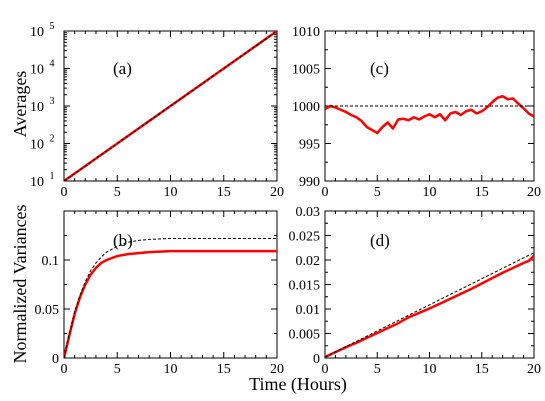 Image resolution: width=545 pixels, height=401 pixels. Describe the element at coordinates (123, 240) in the screenshot. I see `panel-label: (b)` at that location.